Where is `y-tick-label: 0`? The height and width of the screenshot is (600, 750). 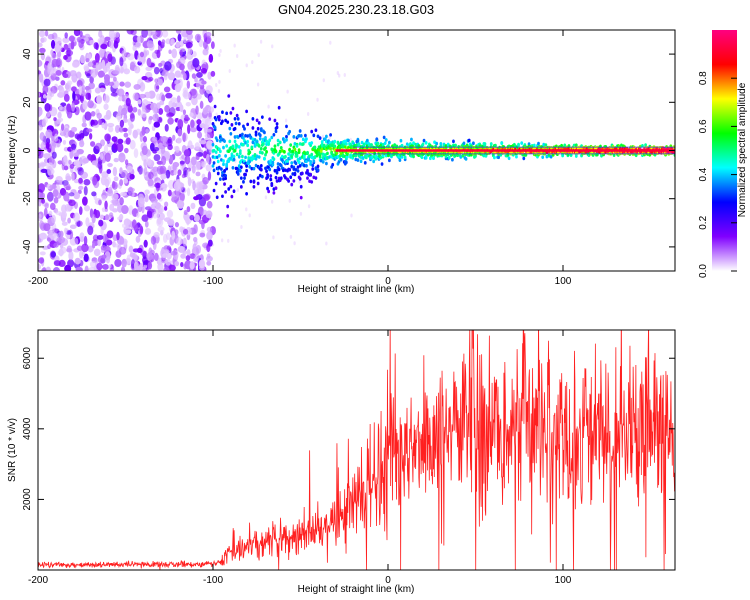 y-tick-label: 0 is located at coordinates (27, 150).